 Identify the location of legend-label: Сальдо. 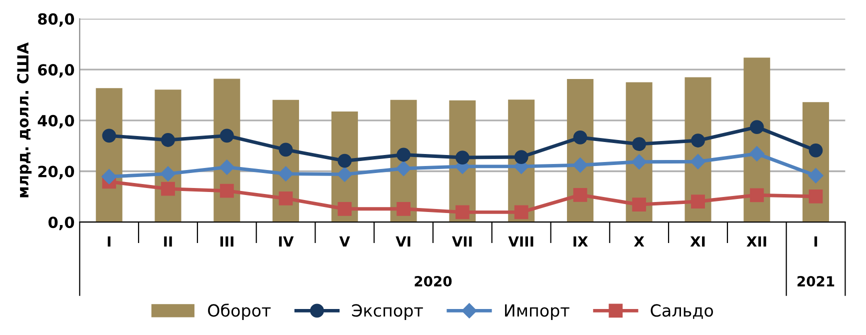
(681, 311).